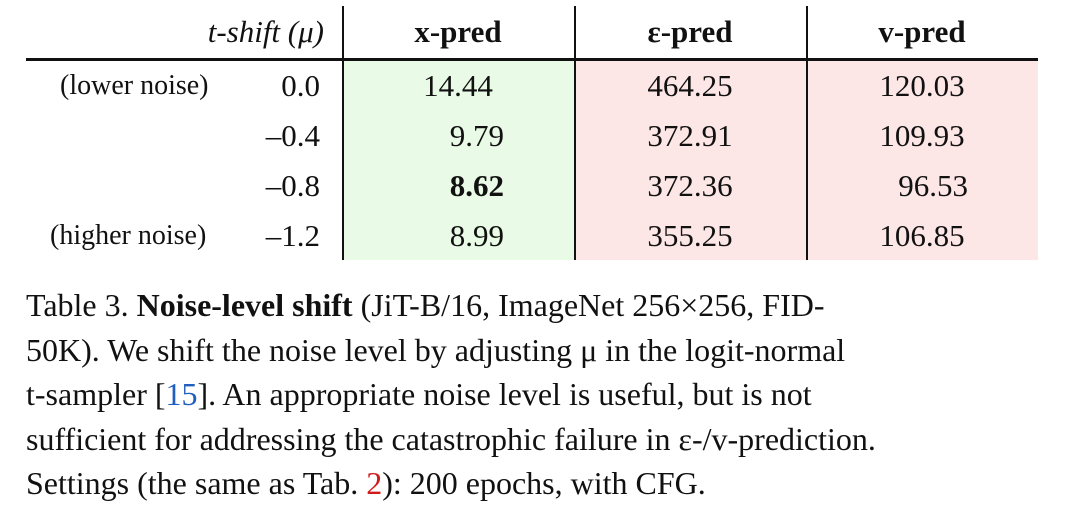  I want to click on eps-pred-label: ε-pred, so click(690, 31).